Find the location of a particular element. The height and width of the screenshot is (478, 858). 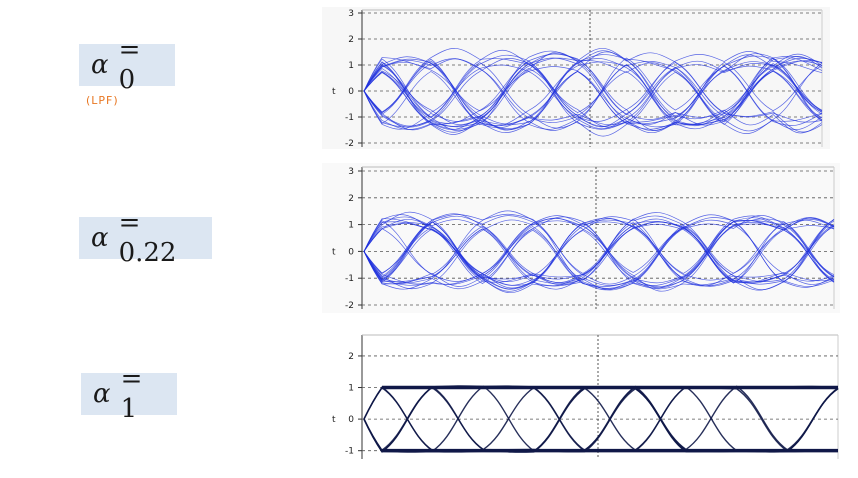

alpha-value: = 0.22 is located at coordinates (147, 238).